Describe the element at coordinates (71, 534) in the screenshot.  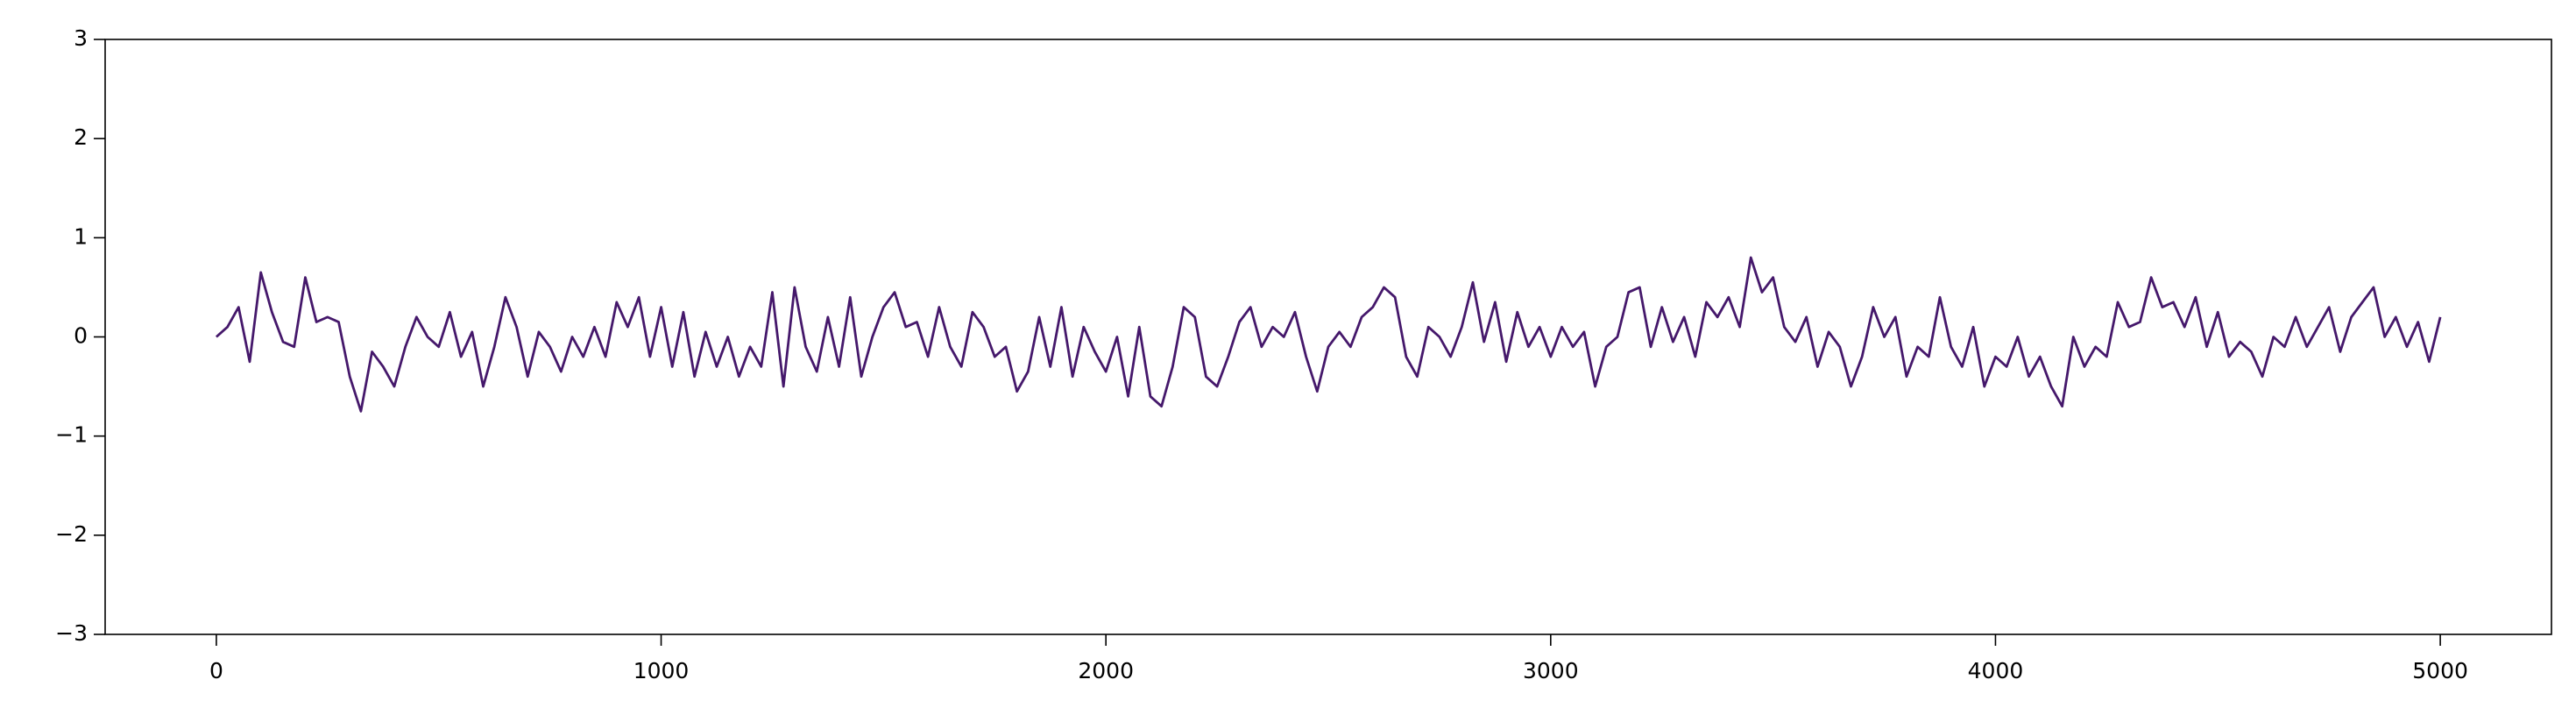
I see `y-tick-label: −2` at that location.